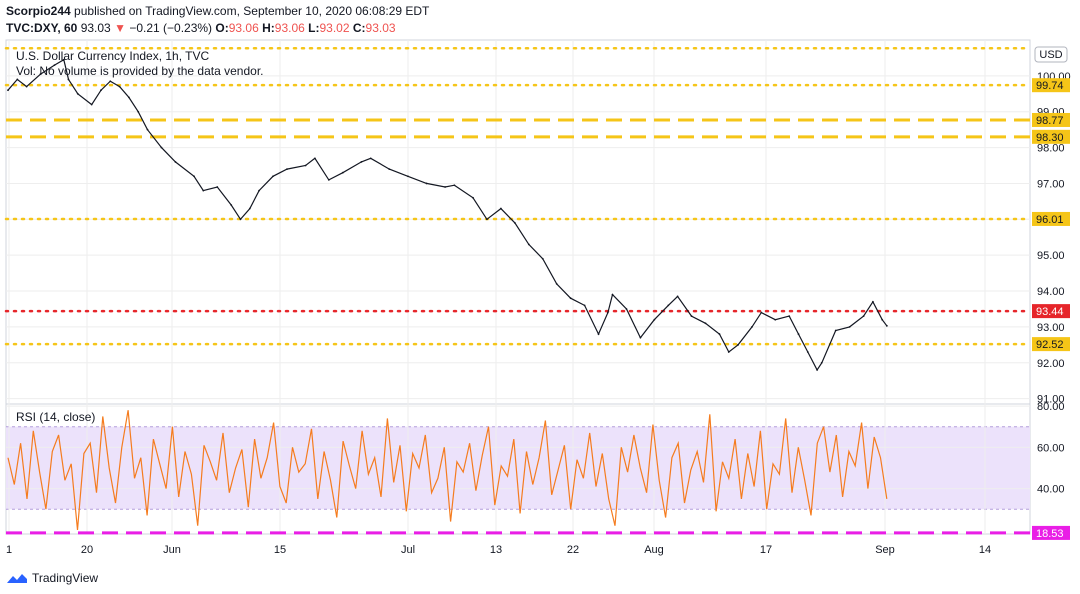 Image resolution: width=1080 pixels, height=594 pixels. Describe the element at coordinates (9, 550) in the screenshot. I see `x-tick-label: 1` at that location.